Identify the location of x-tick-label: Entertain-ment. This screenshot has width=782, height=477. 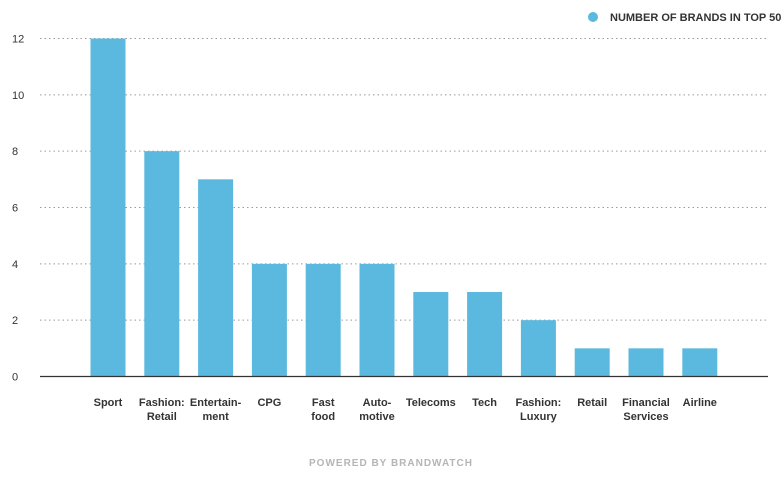
(216, 410).